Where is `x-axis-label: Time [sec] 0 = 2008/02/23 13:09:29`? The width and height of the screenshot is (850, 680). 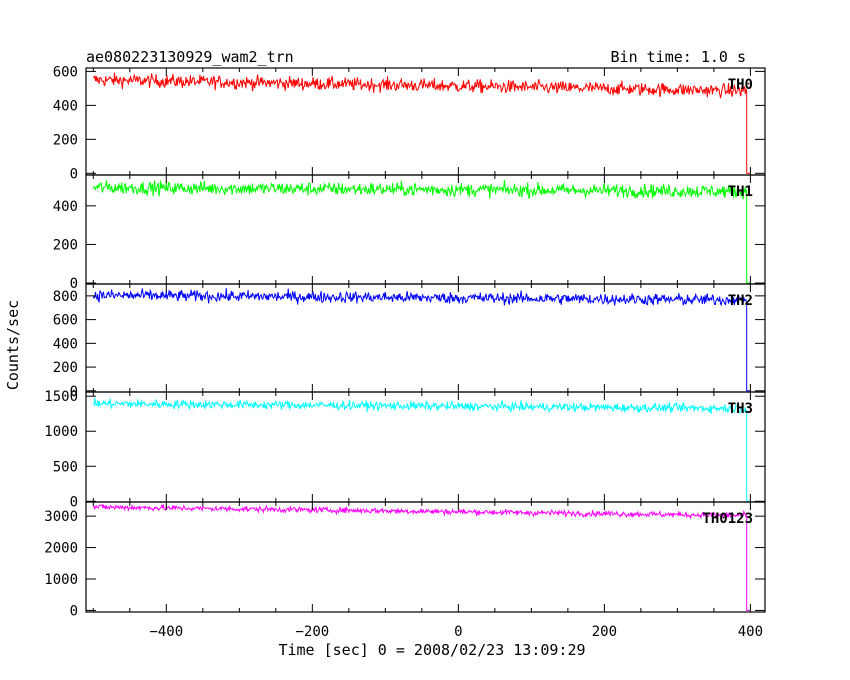
x-axis-label: Time [sec] 0 = 2008/02/23 13:09:29 is located at coordinates (431, 650).